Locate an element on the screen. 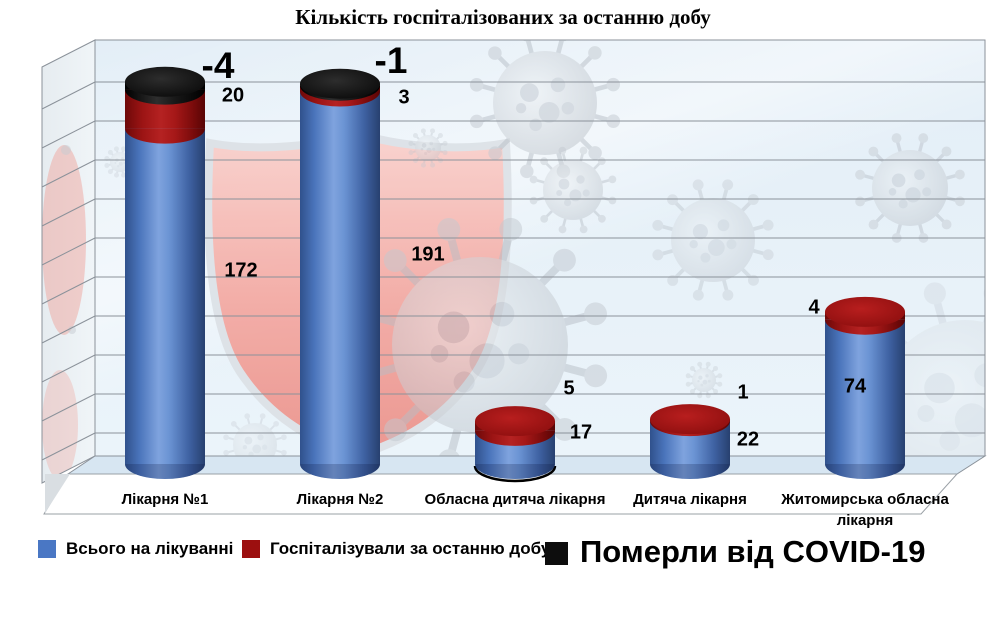  label-hospitalized-hospital1: 20 is located at coordinates (233, 95).